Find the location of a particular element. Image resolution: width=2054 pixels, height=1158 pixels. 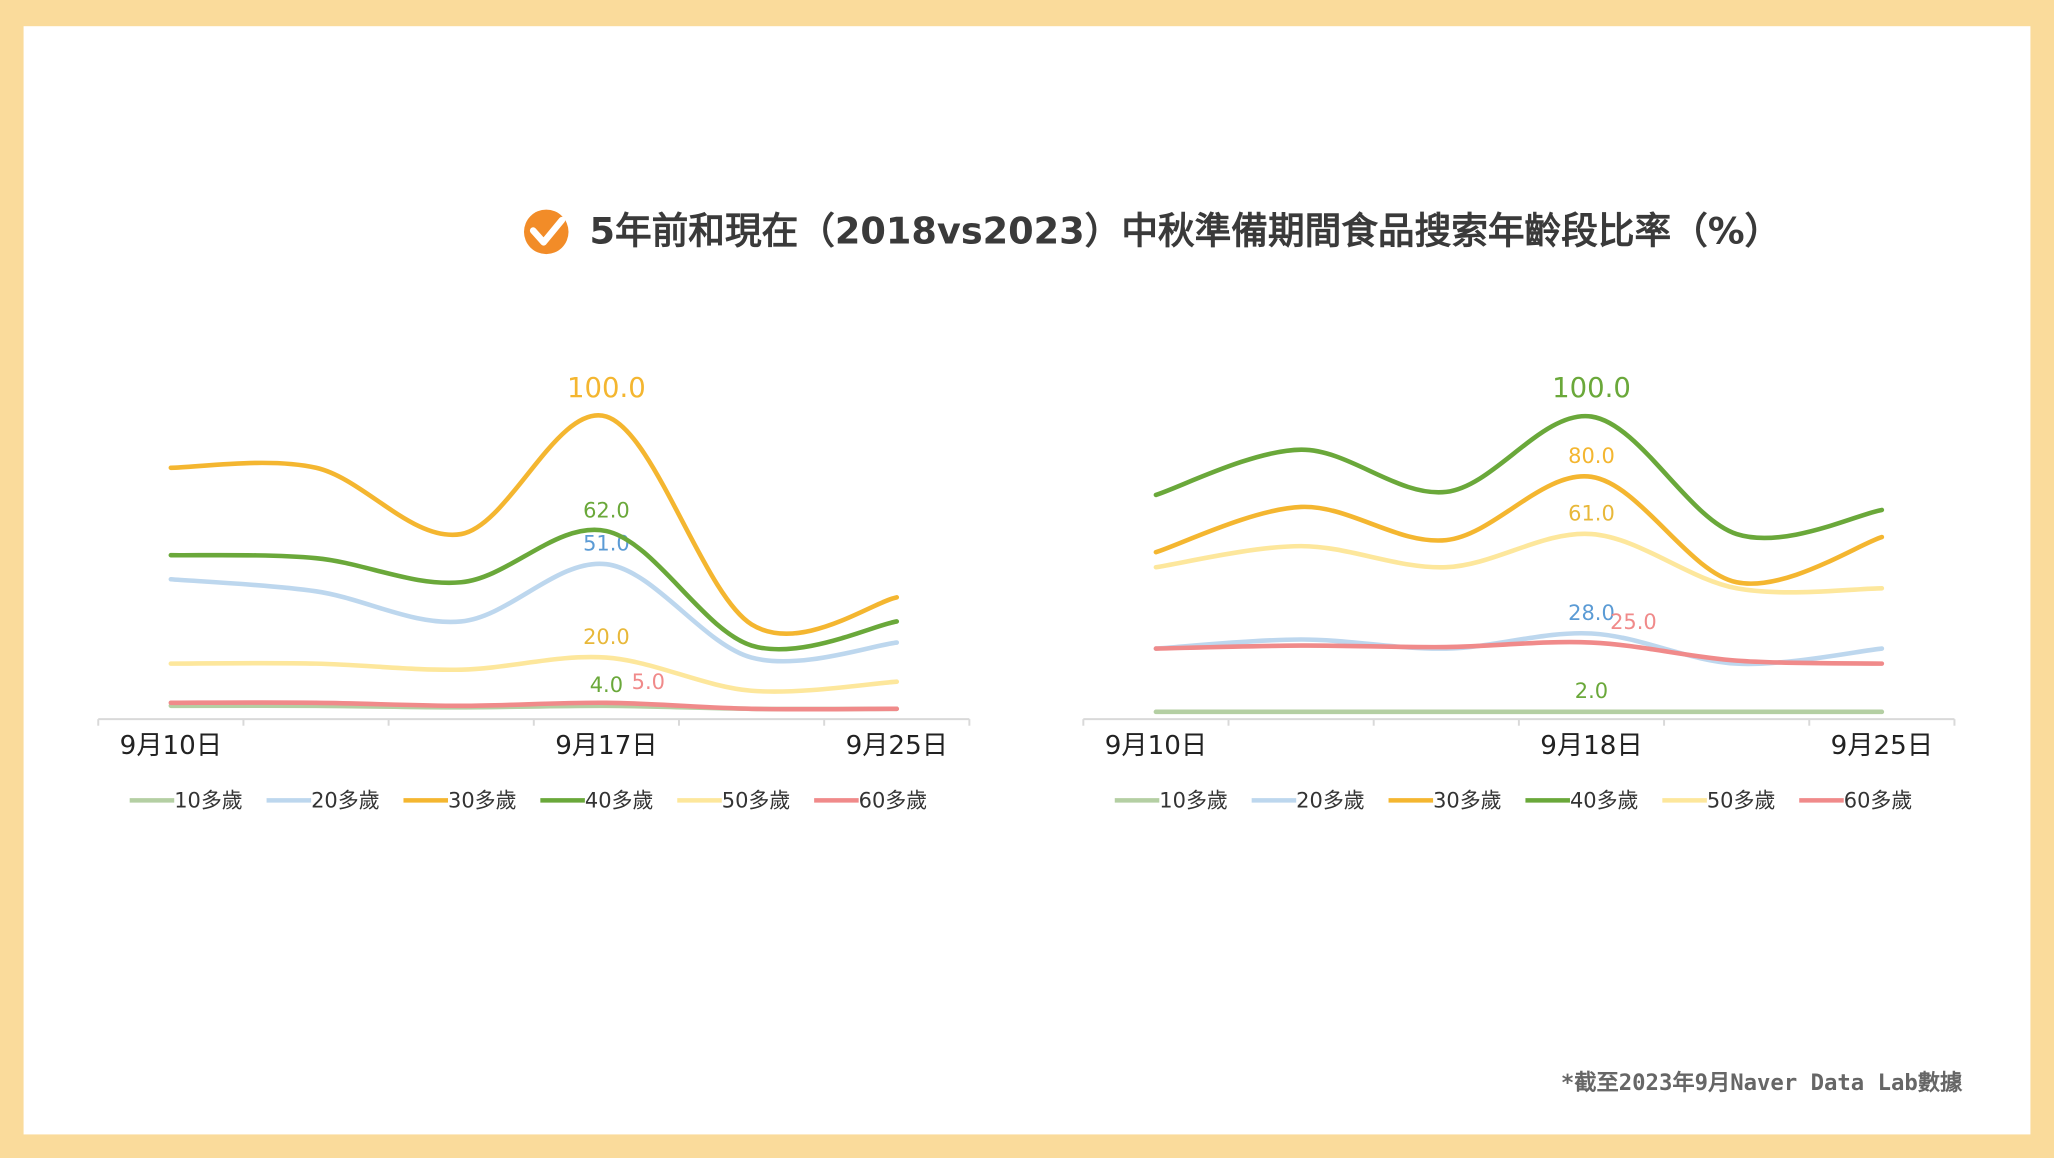

title-icon is located at coordinates (546, 232).